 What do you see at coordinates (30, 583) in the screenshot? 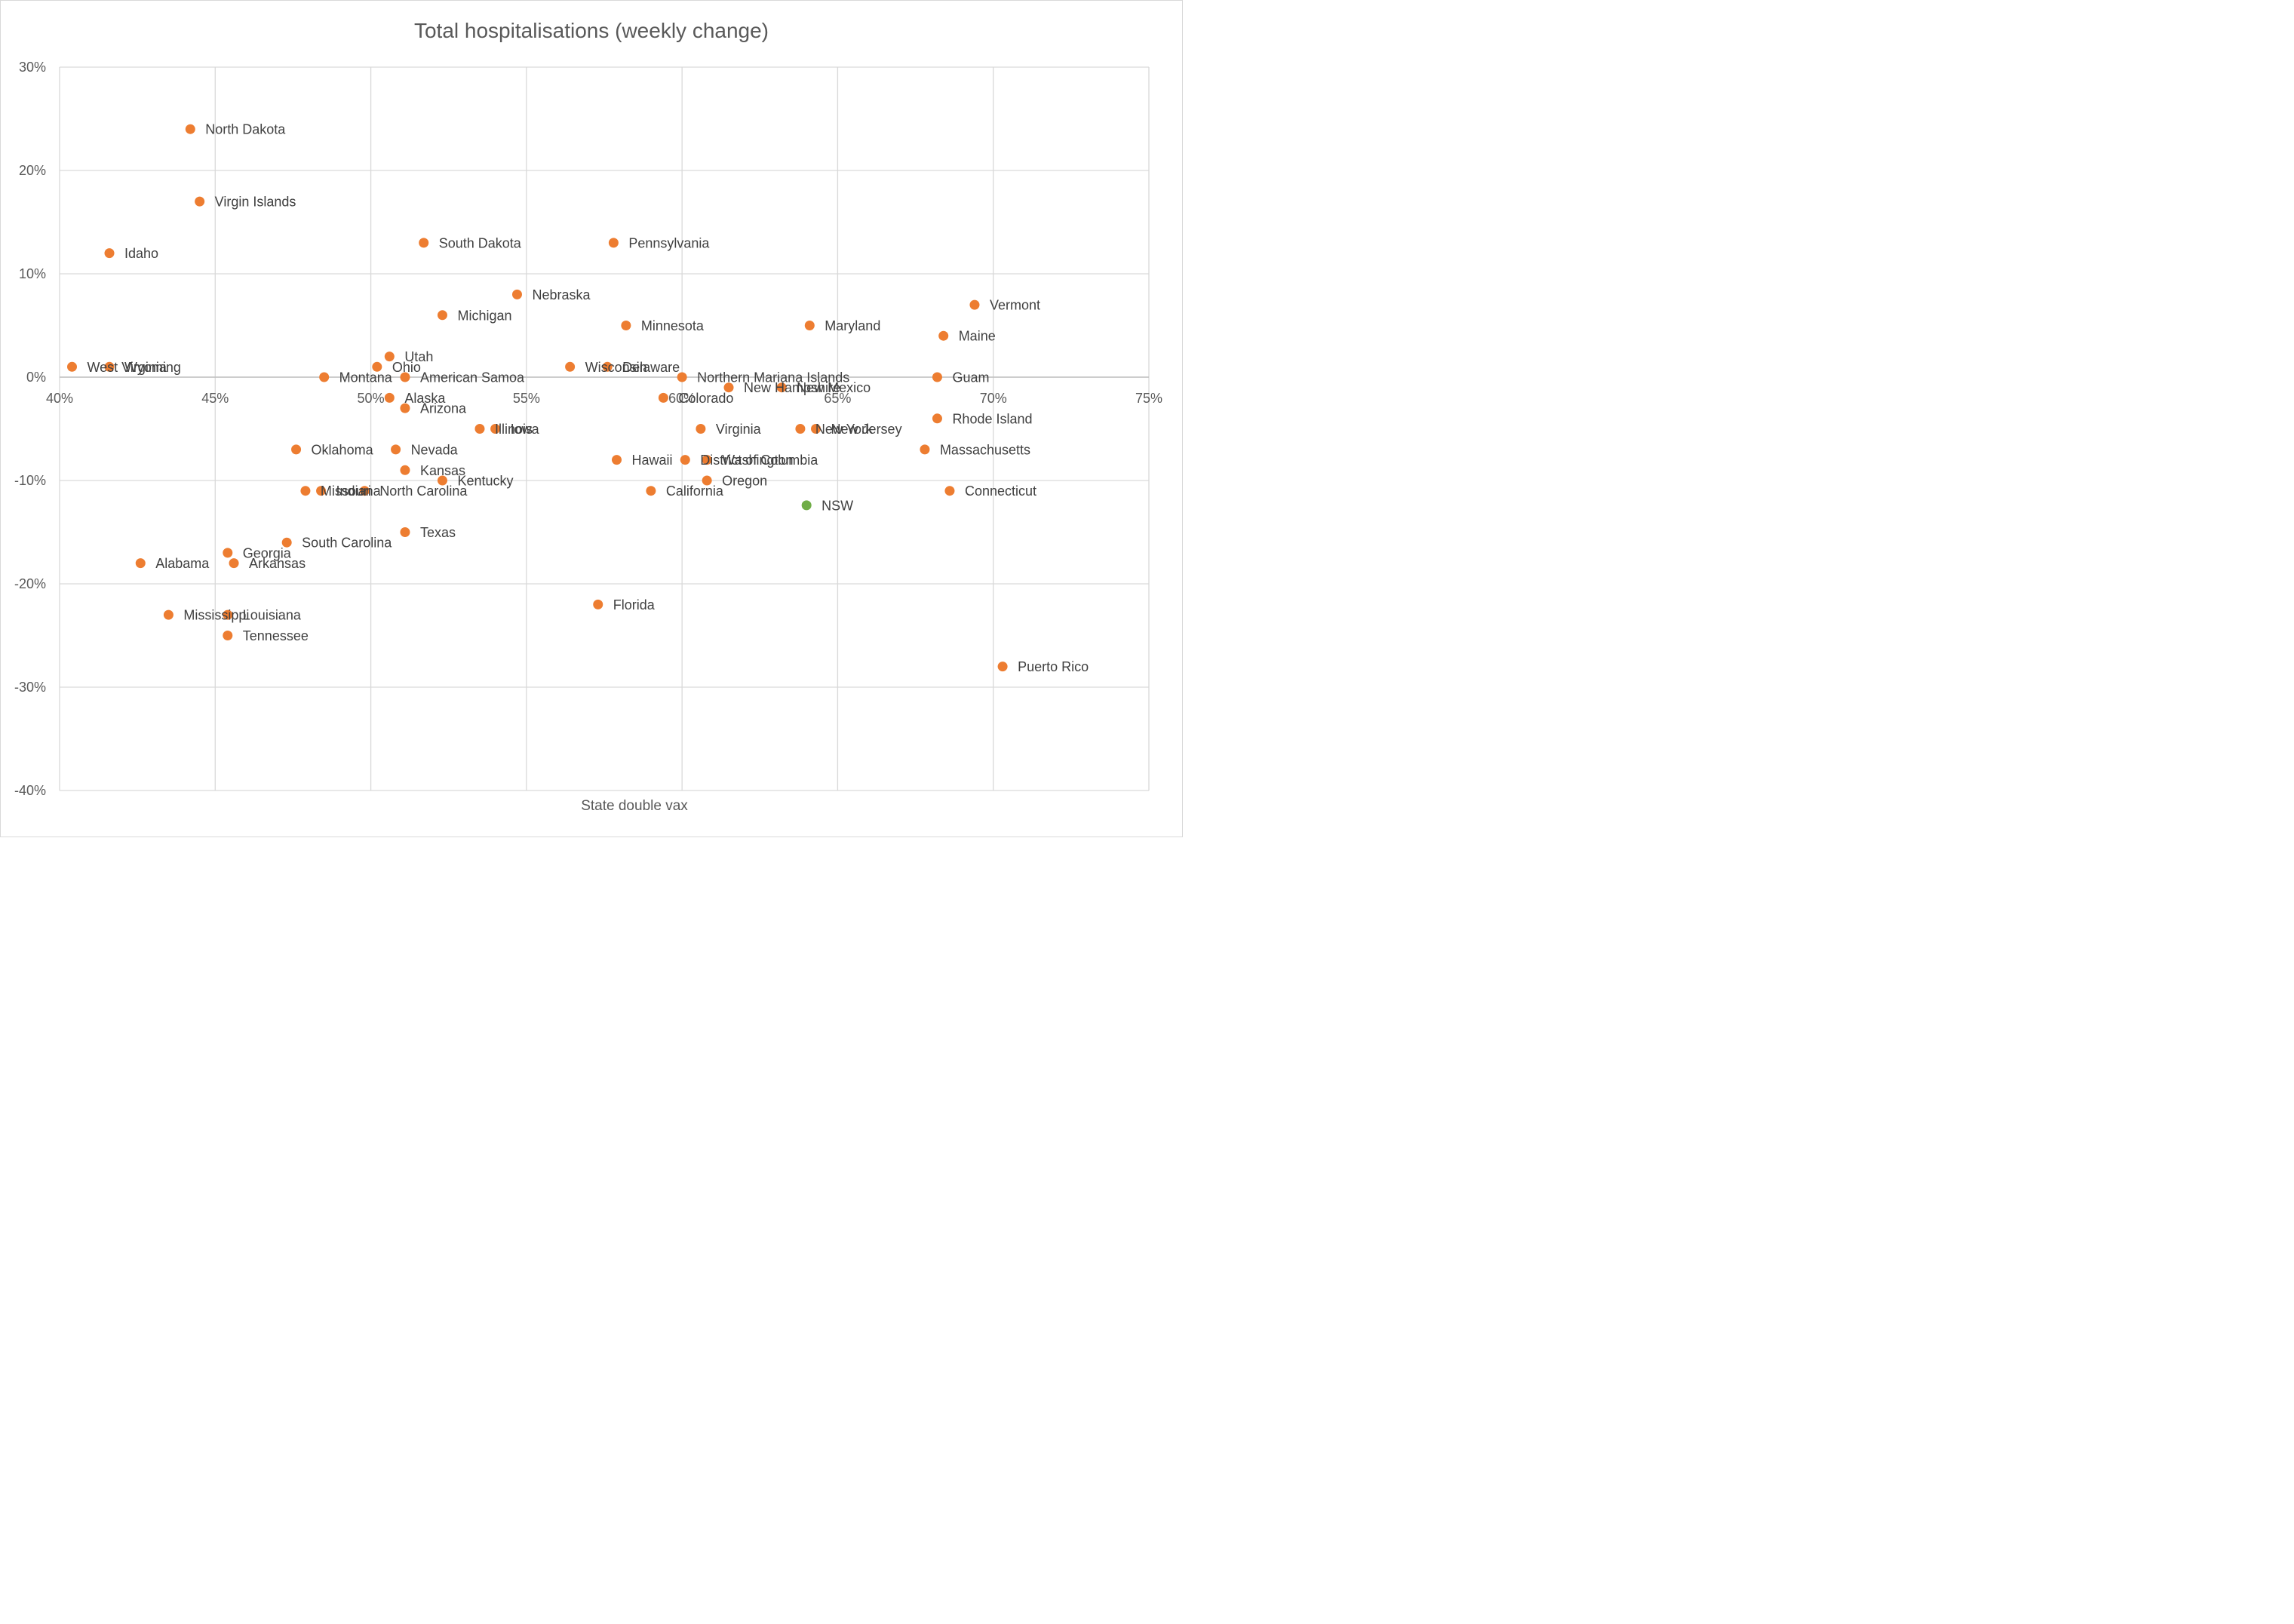
I see `y-tick-label: -20%` at bounding box center [30, 583].